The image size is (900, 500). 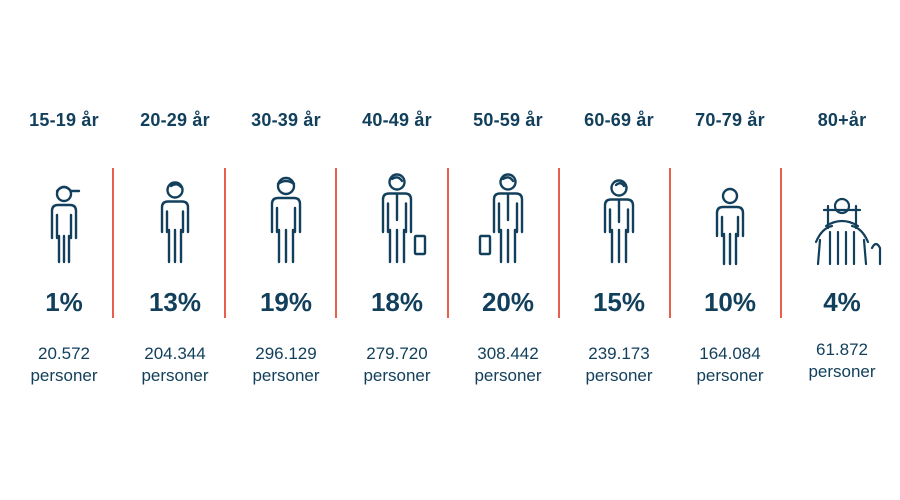 I want to click on person-count-value: 61.872, so click(x=842, y=349).